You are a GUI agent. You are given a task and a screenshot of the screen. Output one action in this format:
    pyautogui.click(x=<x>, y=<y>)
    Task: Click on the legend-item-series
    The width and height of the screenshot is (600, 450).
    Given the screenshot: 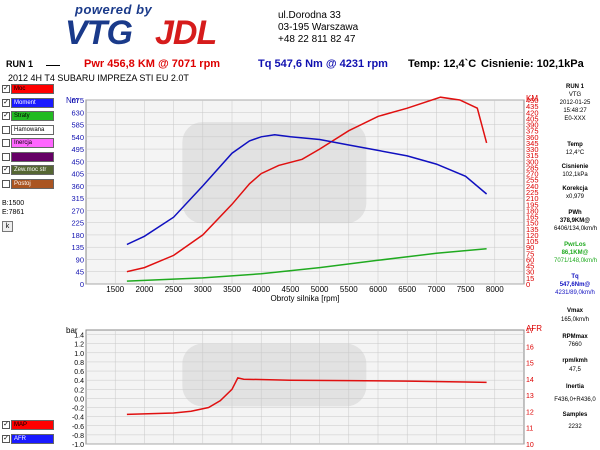 What is the action you would take?
    pyautogui.click(x=32, y=157)
    